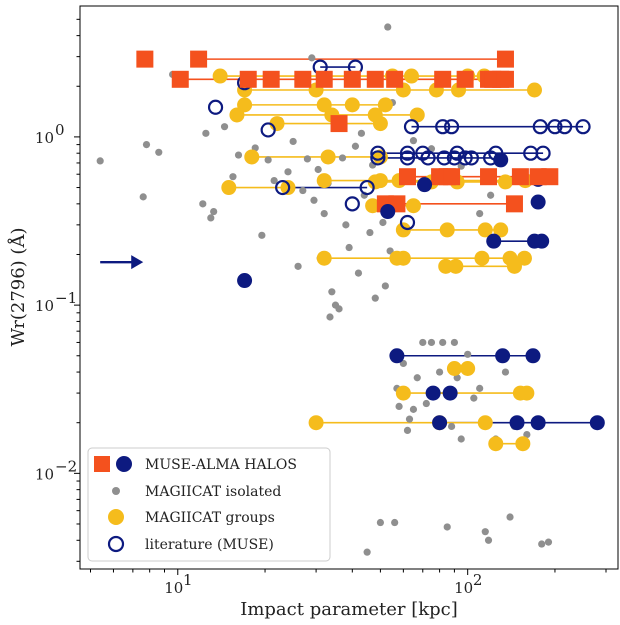  I want to click on arrow-head, so click(137, 262).